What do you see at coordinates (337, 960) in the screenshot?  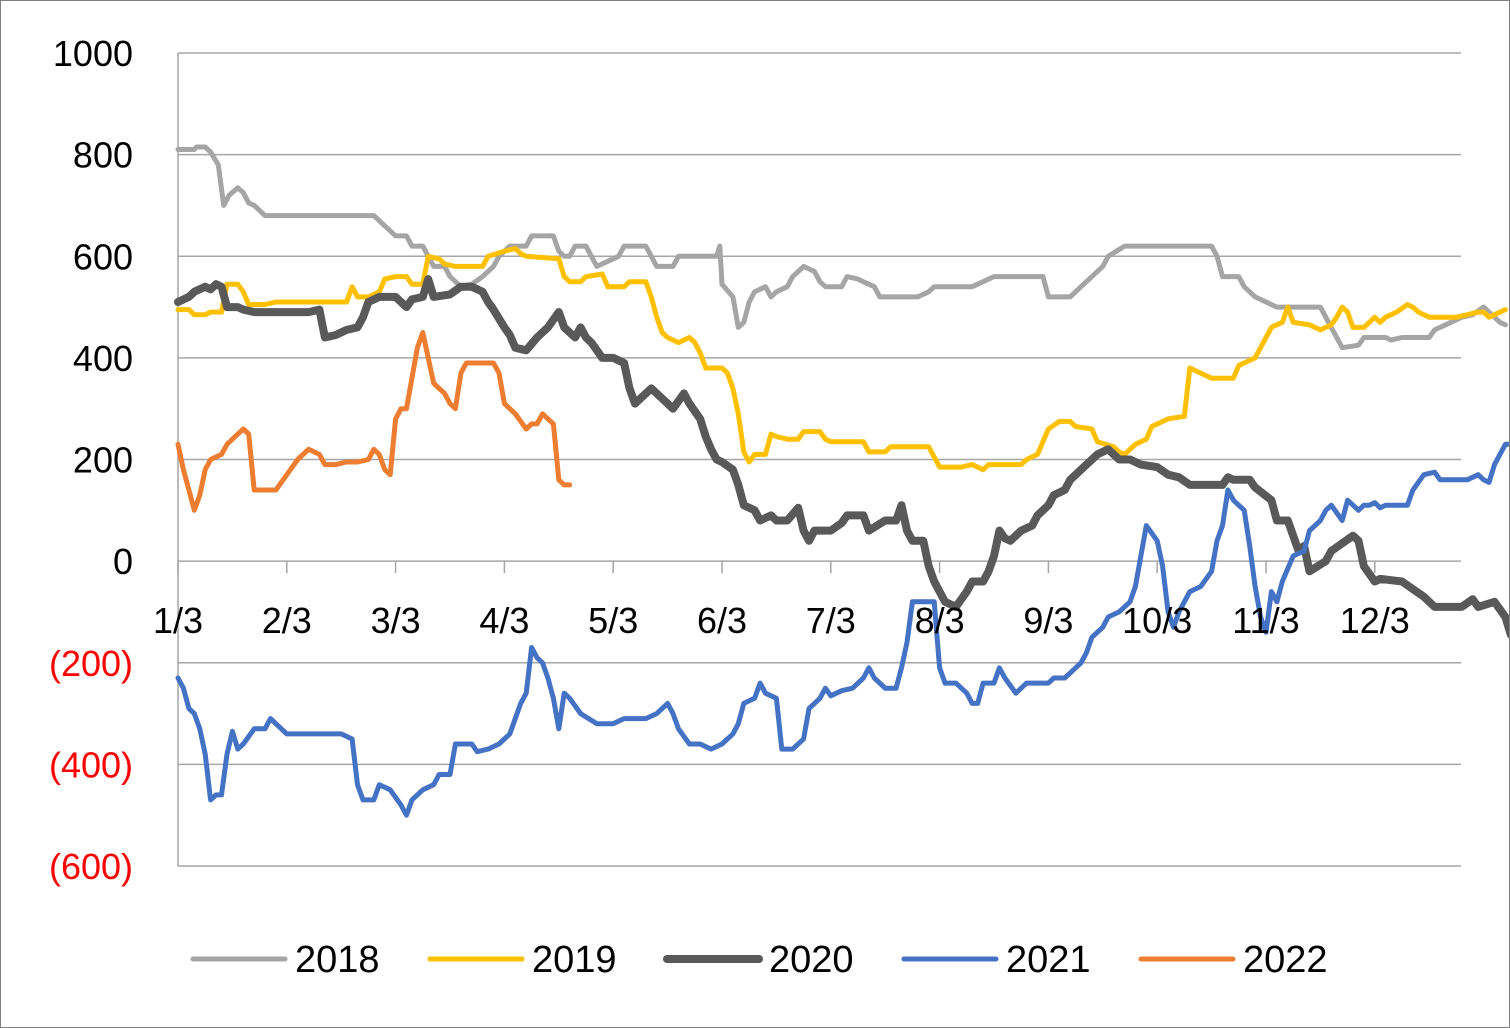 I see `legend-label-2018: 2018` at bounding box center [337, 960].